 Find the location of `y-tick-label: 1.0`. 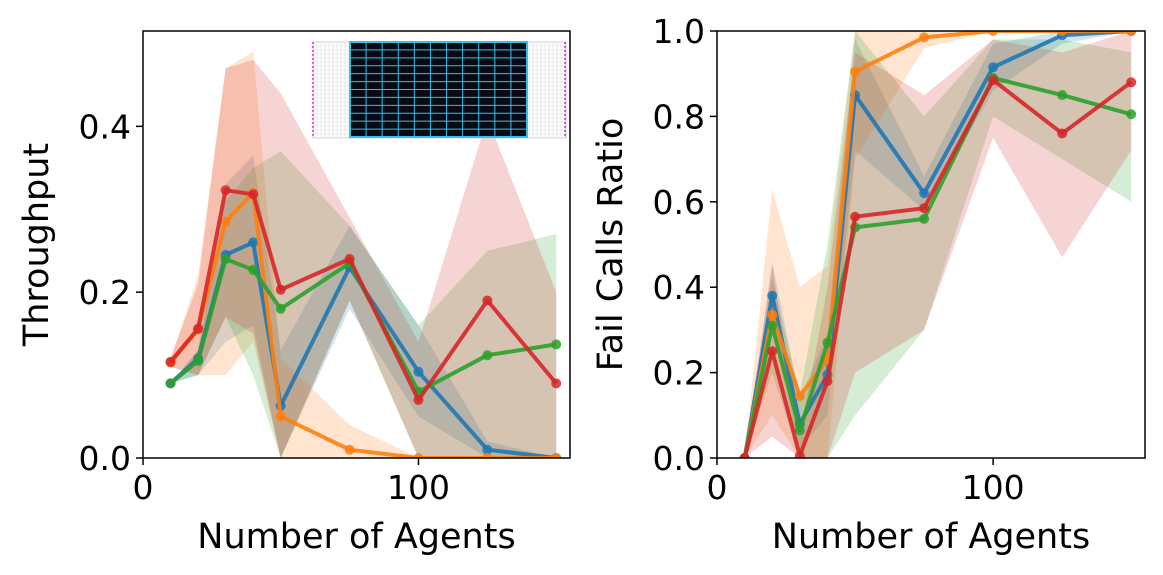

y-tick-label: 1.0 is located at coordinates (679, 31).